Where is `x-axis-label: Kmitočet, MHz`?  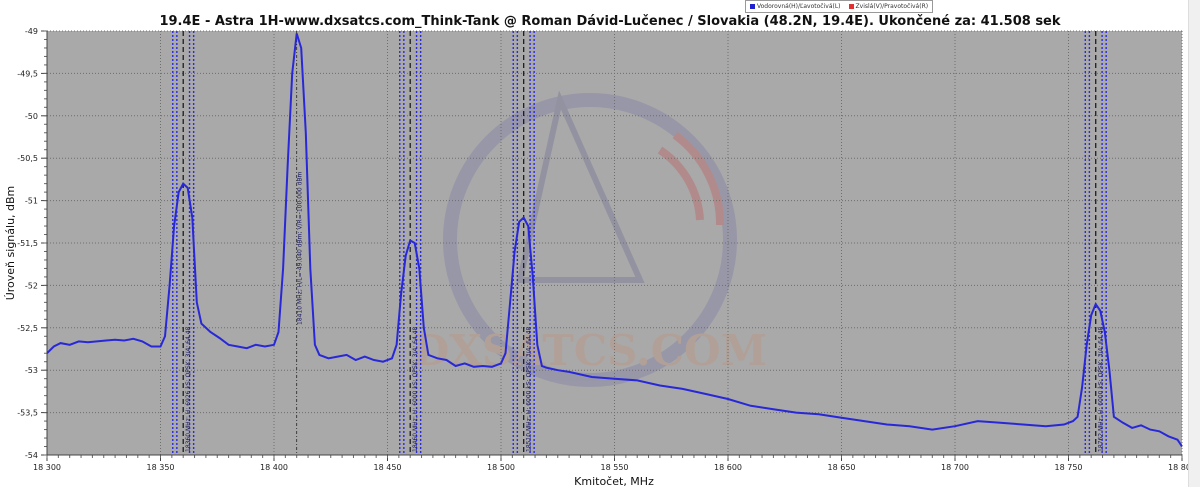
x-axis-label: Kmitočet, MHz is located at coordinates (614, 481).